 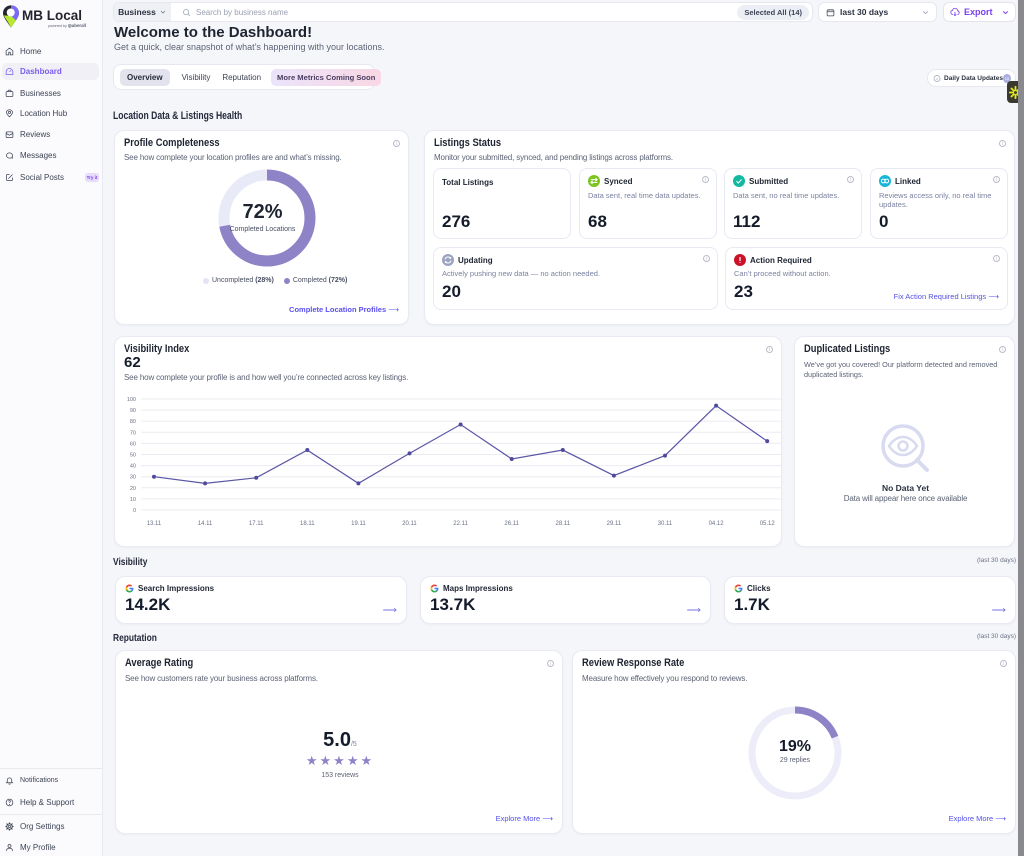 What do you see at coordinates (134, 511) in the screenshot?
I see `svg-text: 0` at bounding box center [134, 511].